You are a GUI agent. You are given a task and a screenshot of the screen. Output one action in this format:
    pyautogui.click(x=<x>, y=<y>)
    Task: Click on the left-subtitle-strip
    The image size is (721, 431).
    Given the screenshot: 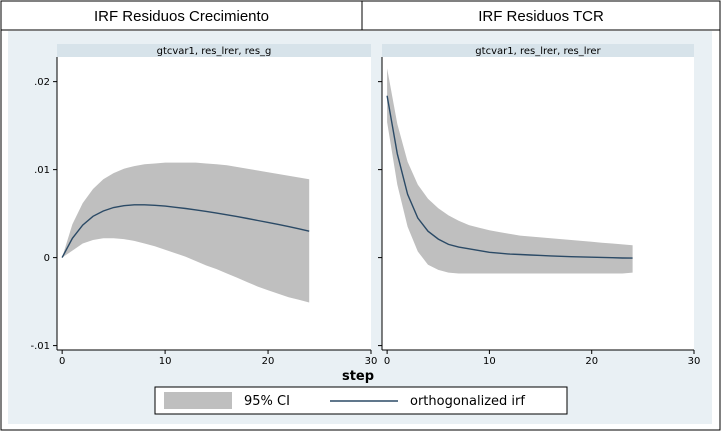 What is the action you would take?
    pyautogui.click(x=214, y=50)
    